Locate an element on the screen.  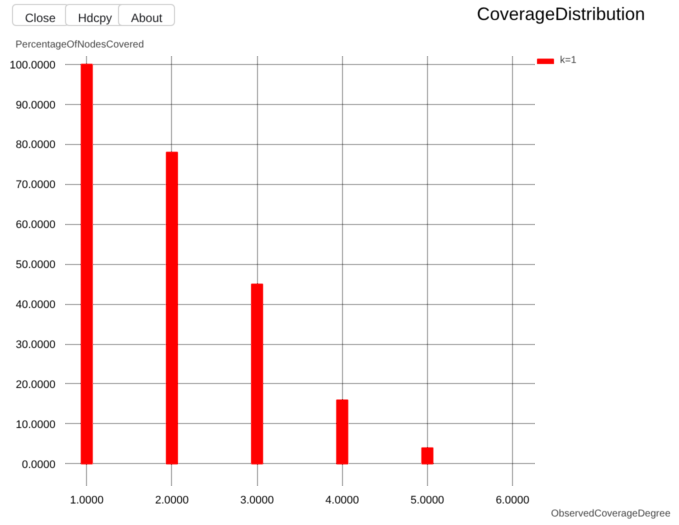
y-axis-title: PercentageOfNodesCovered is located at coordinates (80, 45).